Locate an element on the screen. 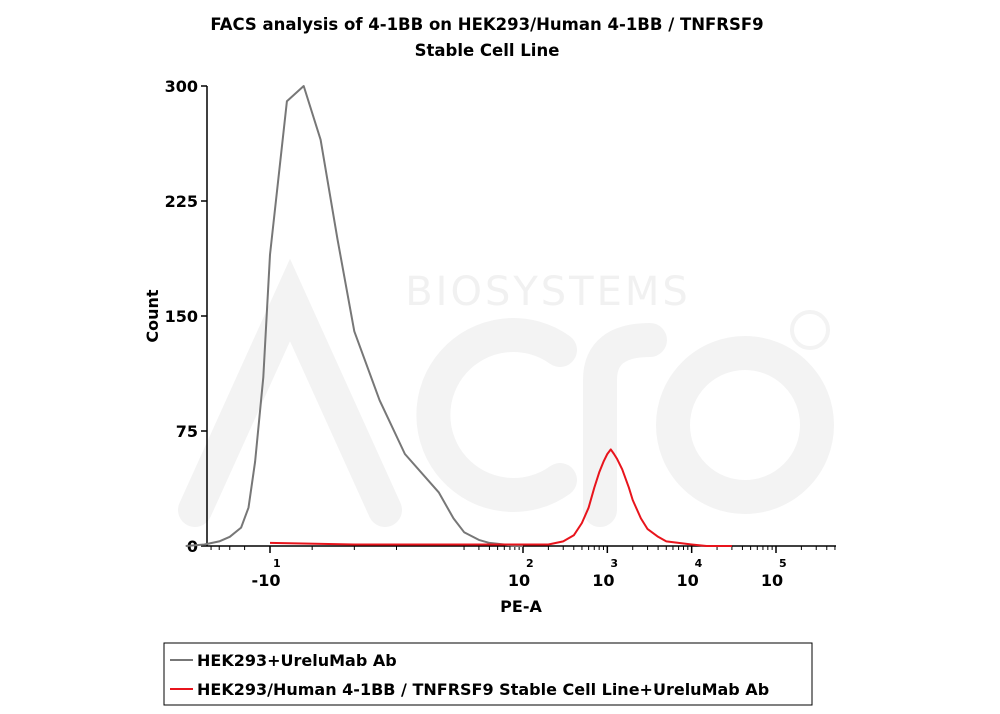 The height and width of the screenshot is (714, 1000). x-tick-exponent: 5 is located at coordinates (783, 563).